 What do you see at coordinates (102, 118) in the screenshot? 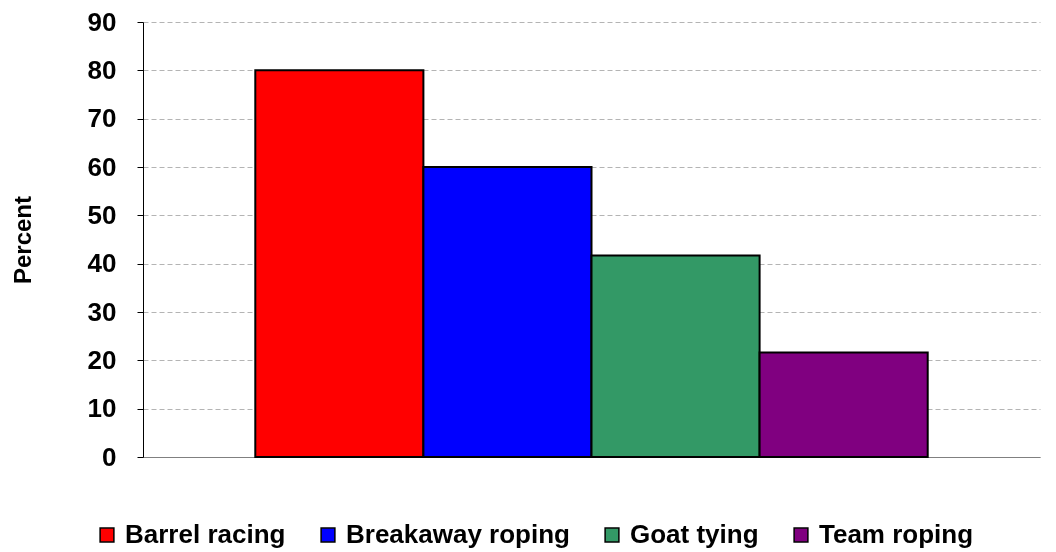
I see `y-tick-label: 70` at bounding box center [102, 118].